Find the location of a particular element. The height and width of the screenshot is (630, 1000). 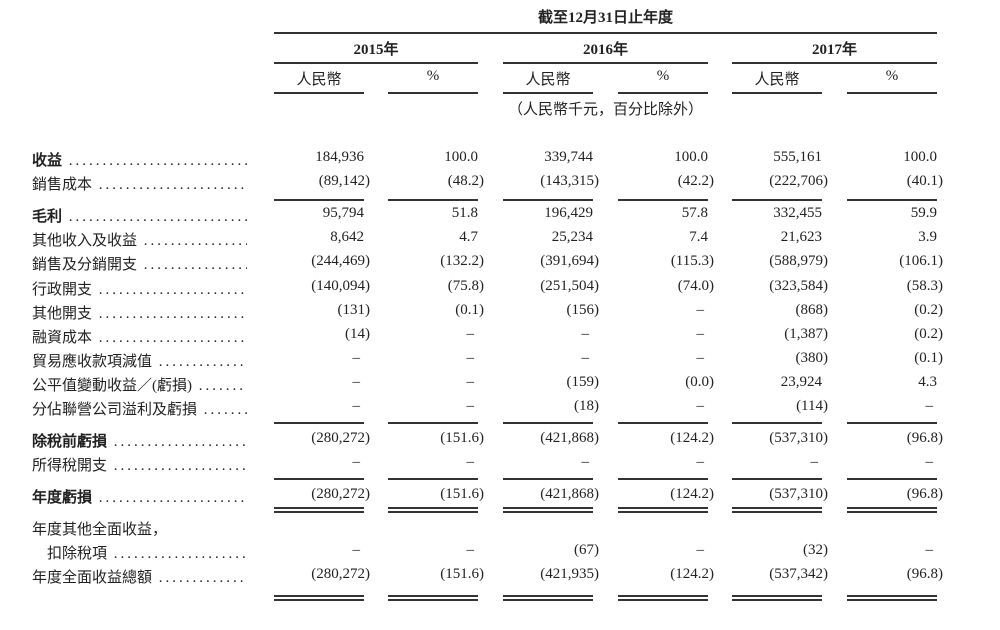

row-label-text: 所得稅開支 is located at coordinates (70, 466).